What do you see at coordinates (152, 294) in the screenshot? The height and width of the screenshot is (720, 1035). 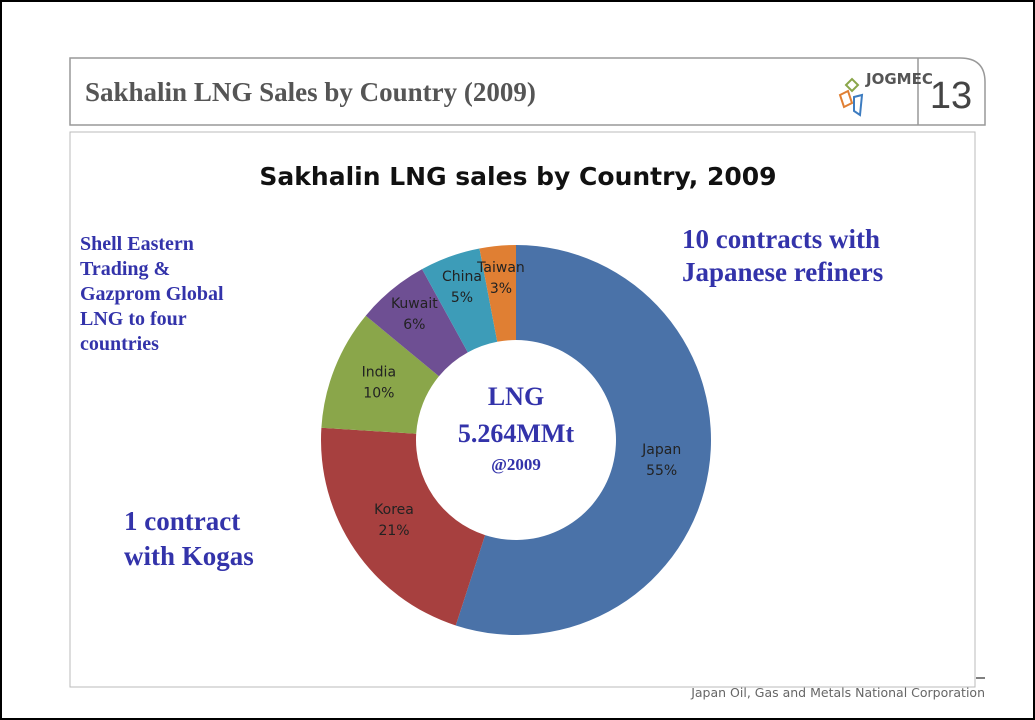 I see `annotation: Gazprom Global` at bounding box center [152, 294].